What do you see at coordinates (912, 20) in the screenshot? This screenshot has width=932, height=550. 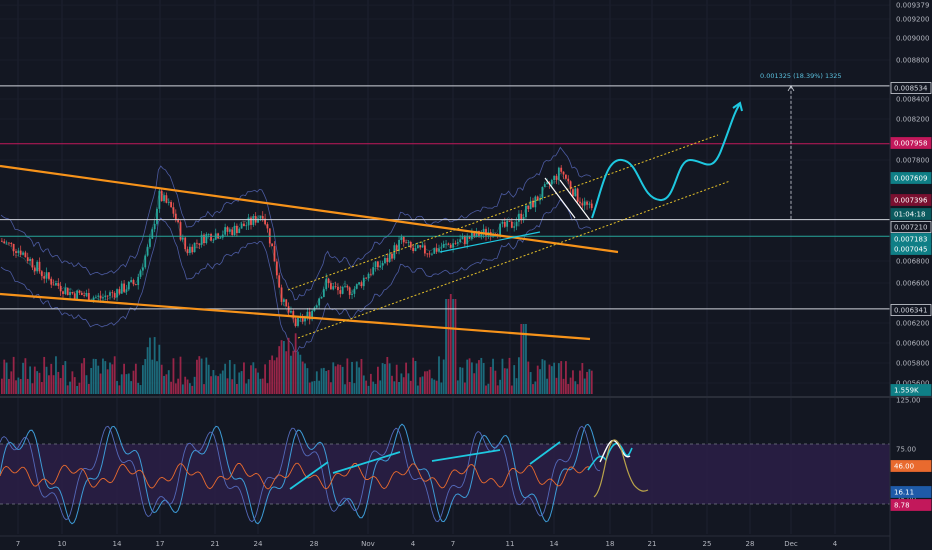 I see `price-tick-label: 0.009200` at bounding box center [912, 20].